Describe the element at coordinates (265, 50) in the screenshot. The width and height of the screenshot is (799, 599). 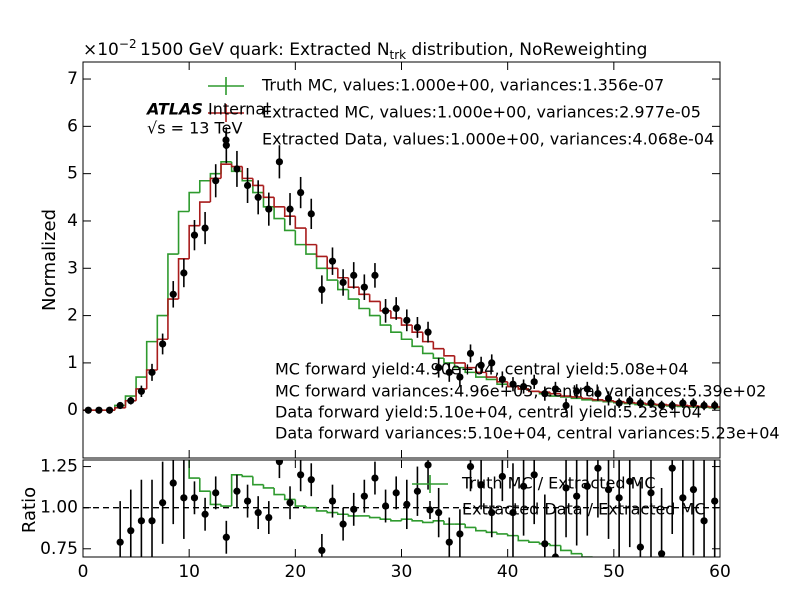
I see `title-part: 1500 GeV quark: Extracted N` at that location.